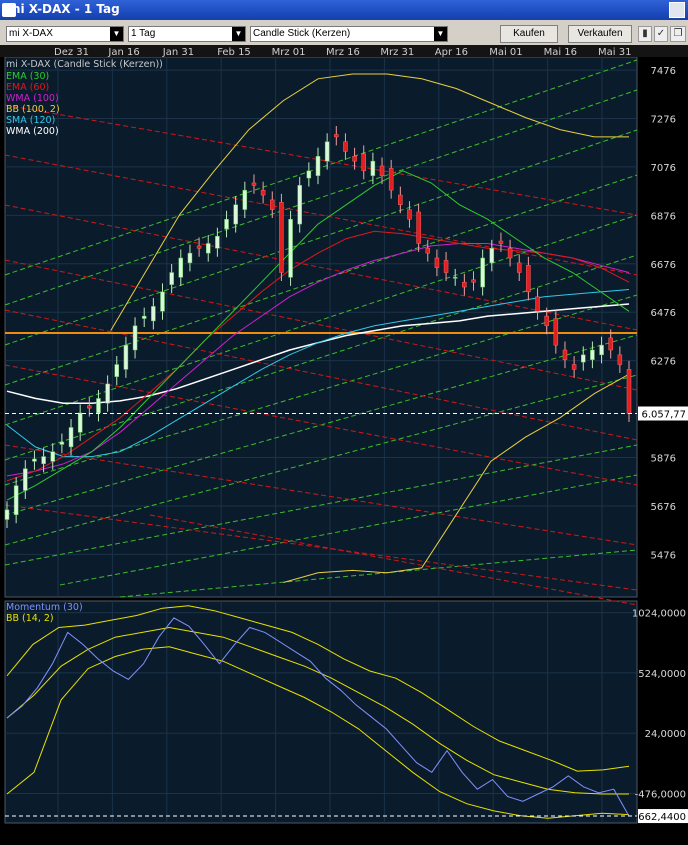  Describe the element at coordinates (663, 265) in the screenshot. I see `y-tick-label: 6676` at that location.